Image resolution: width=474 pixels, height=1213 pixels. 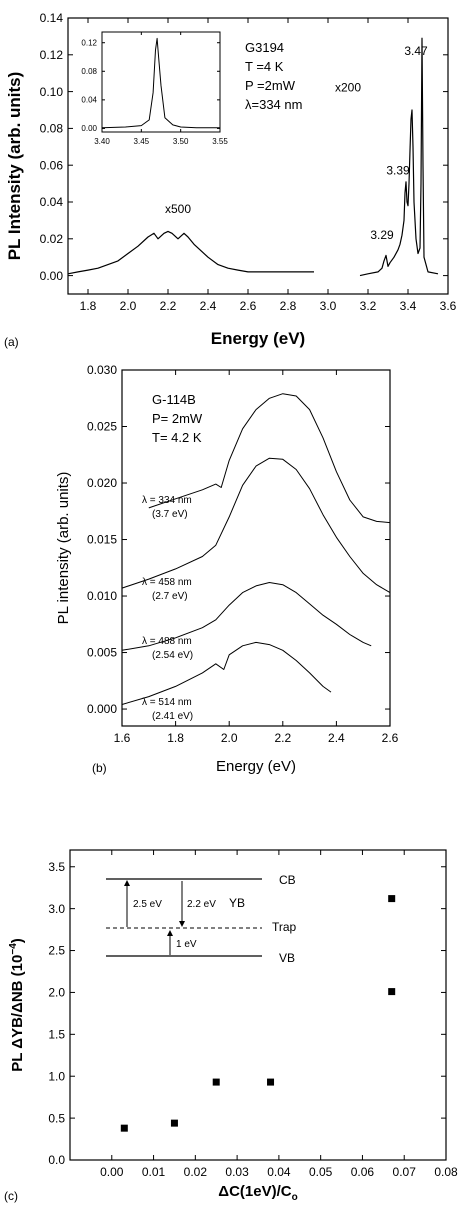 I want to click on panel-c-xtick-label: 0.06, so click(x=363, y=1172).